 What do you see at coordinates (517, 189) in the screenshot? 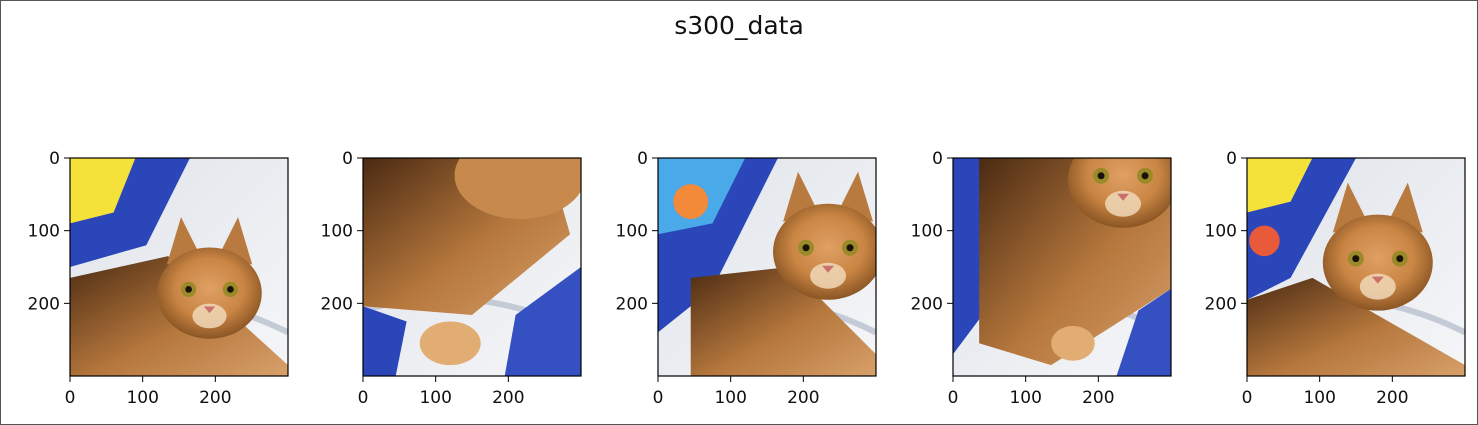
I see `cat-chin` at bounding box center [517, 189].